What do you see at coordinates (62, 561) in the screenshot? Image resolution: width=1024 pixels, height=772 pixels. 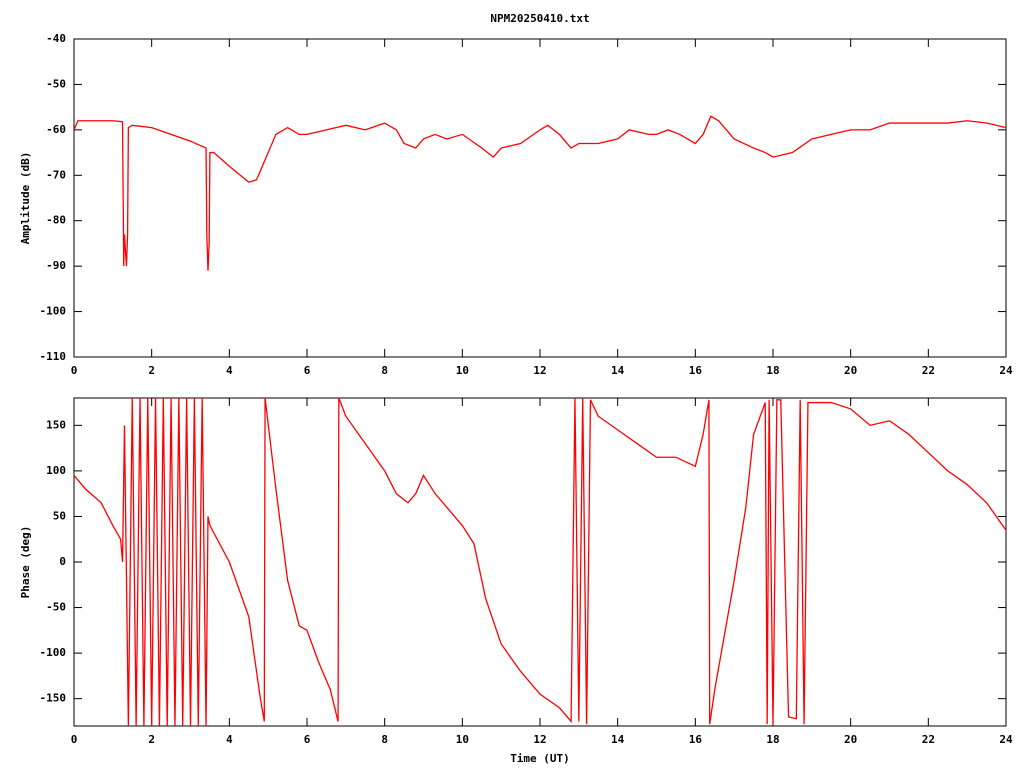 I see `y-tick-label: 0` at bounding box center [62, 561].